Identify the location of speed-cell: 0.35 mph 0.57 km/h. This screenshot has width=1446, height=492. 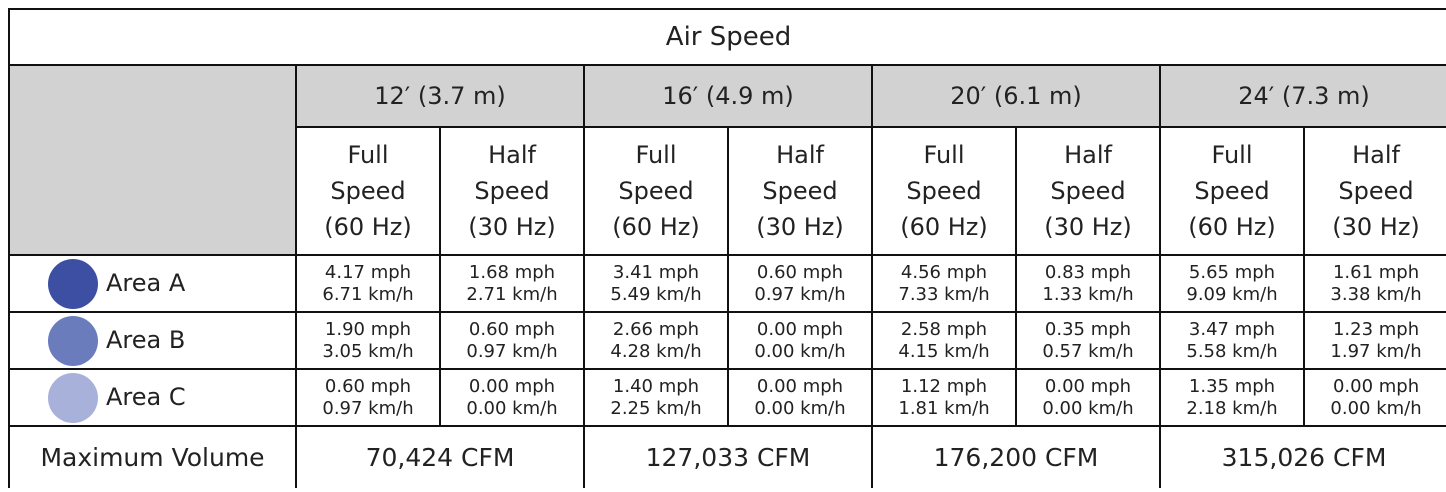
(1088, 340).